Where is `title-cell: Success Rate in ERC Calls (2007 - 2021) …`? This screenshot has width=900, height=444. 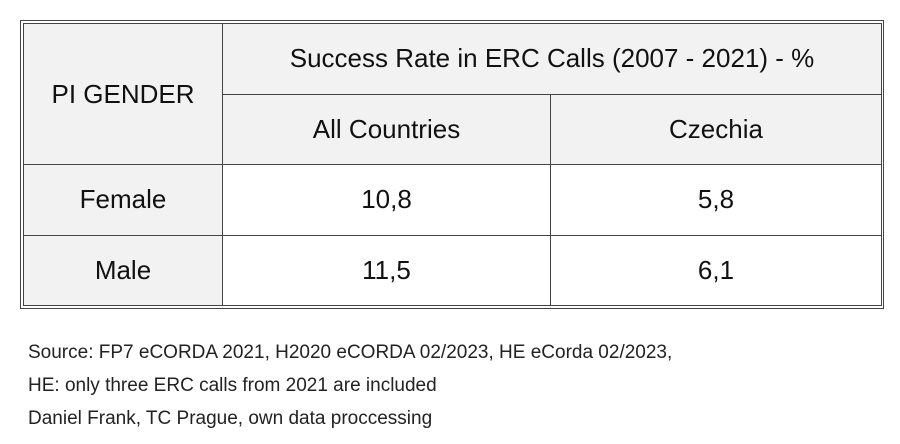 title-cell: Success Rate in ERC Calls (2007 - 2021) … is located at coordinates (552, 59).